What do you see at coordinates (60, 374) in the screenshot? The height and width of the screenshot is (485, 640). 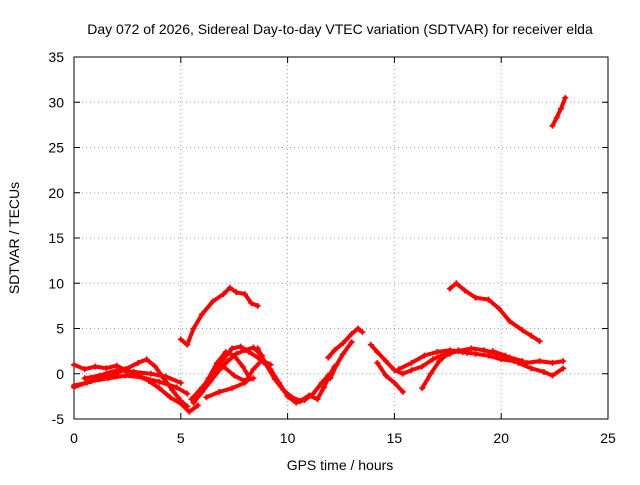 I see `y-tick-label: 0` at bounding box center [60, 374].